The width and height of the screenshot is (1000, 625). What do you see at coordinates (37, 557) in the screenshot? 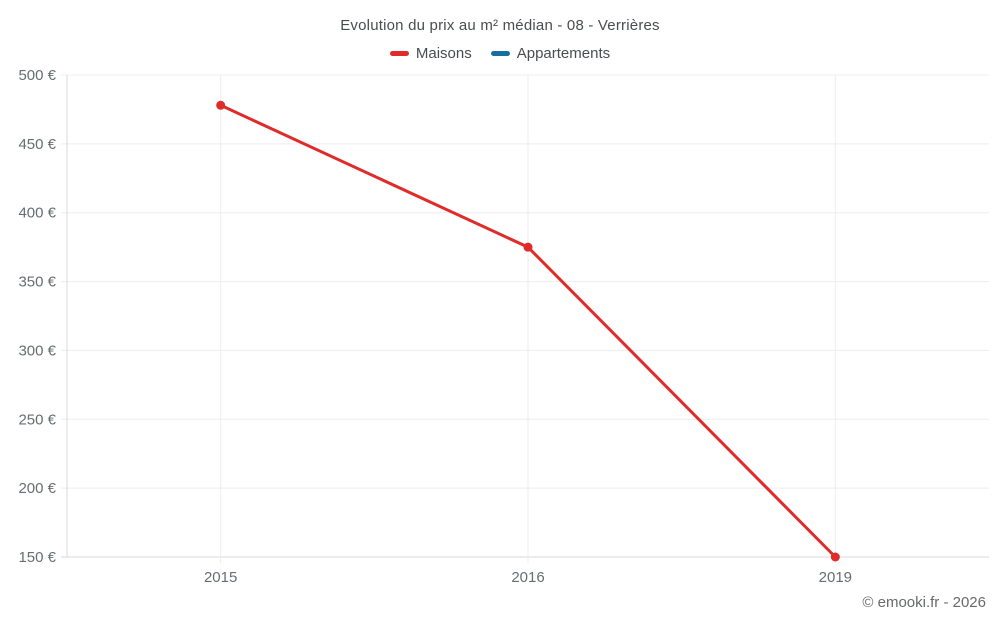
I see `y-tick-label: 150 €` at bounding box center [37, 557].